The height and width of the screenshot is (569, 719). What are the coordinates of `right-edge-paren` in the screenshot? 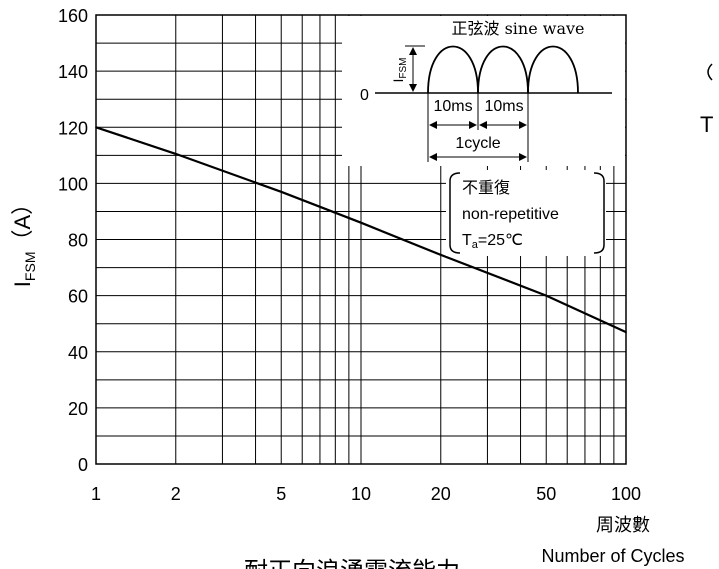 It's located at (710, 72).